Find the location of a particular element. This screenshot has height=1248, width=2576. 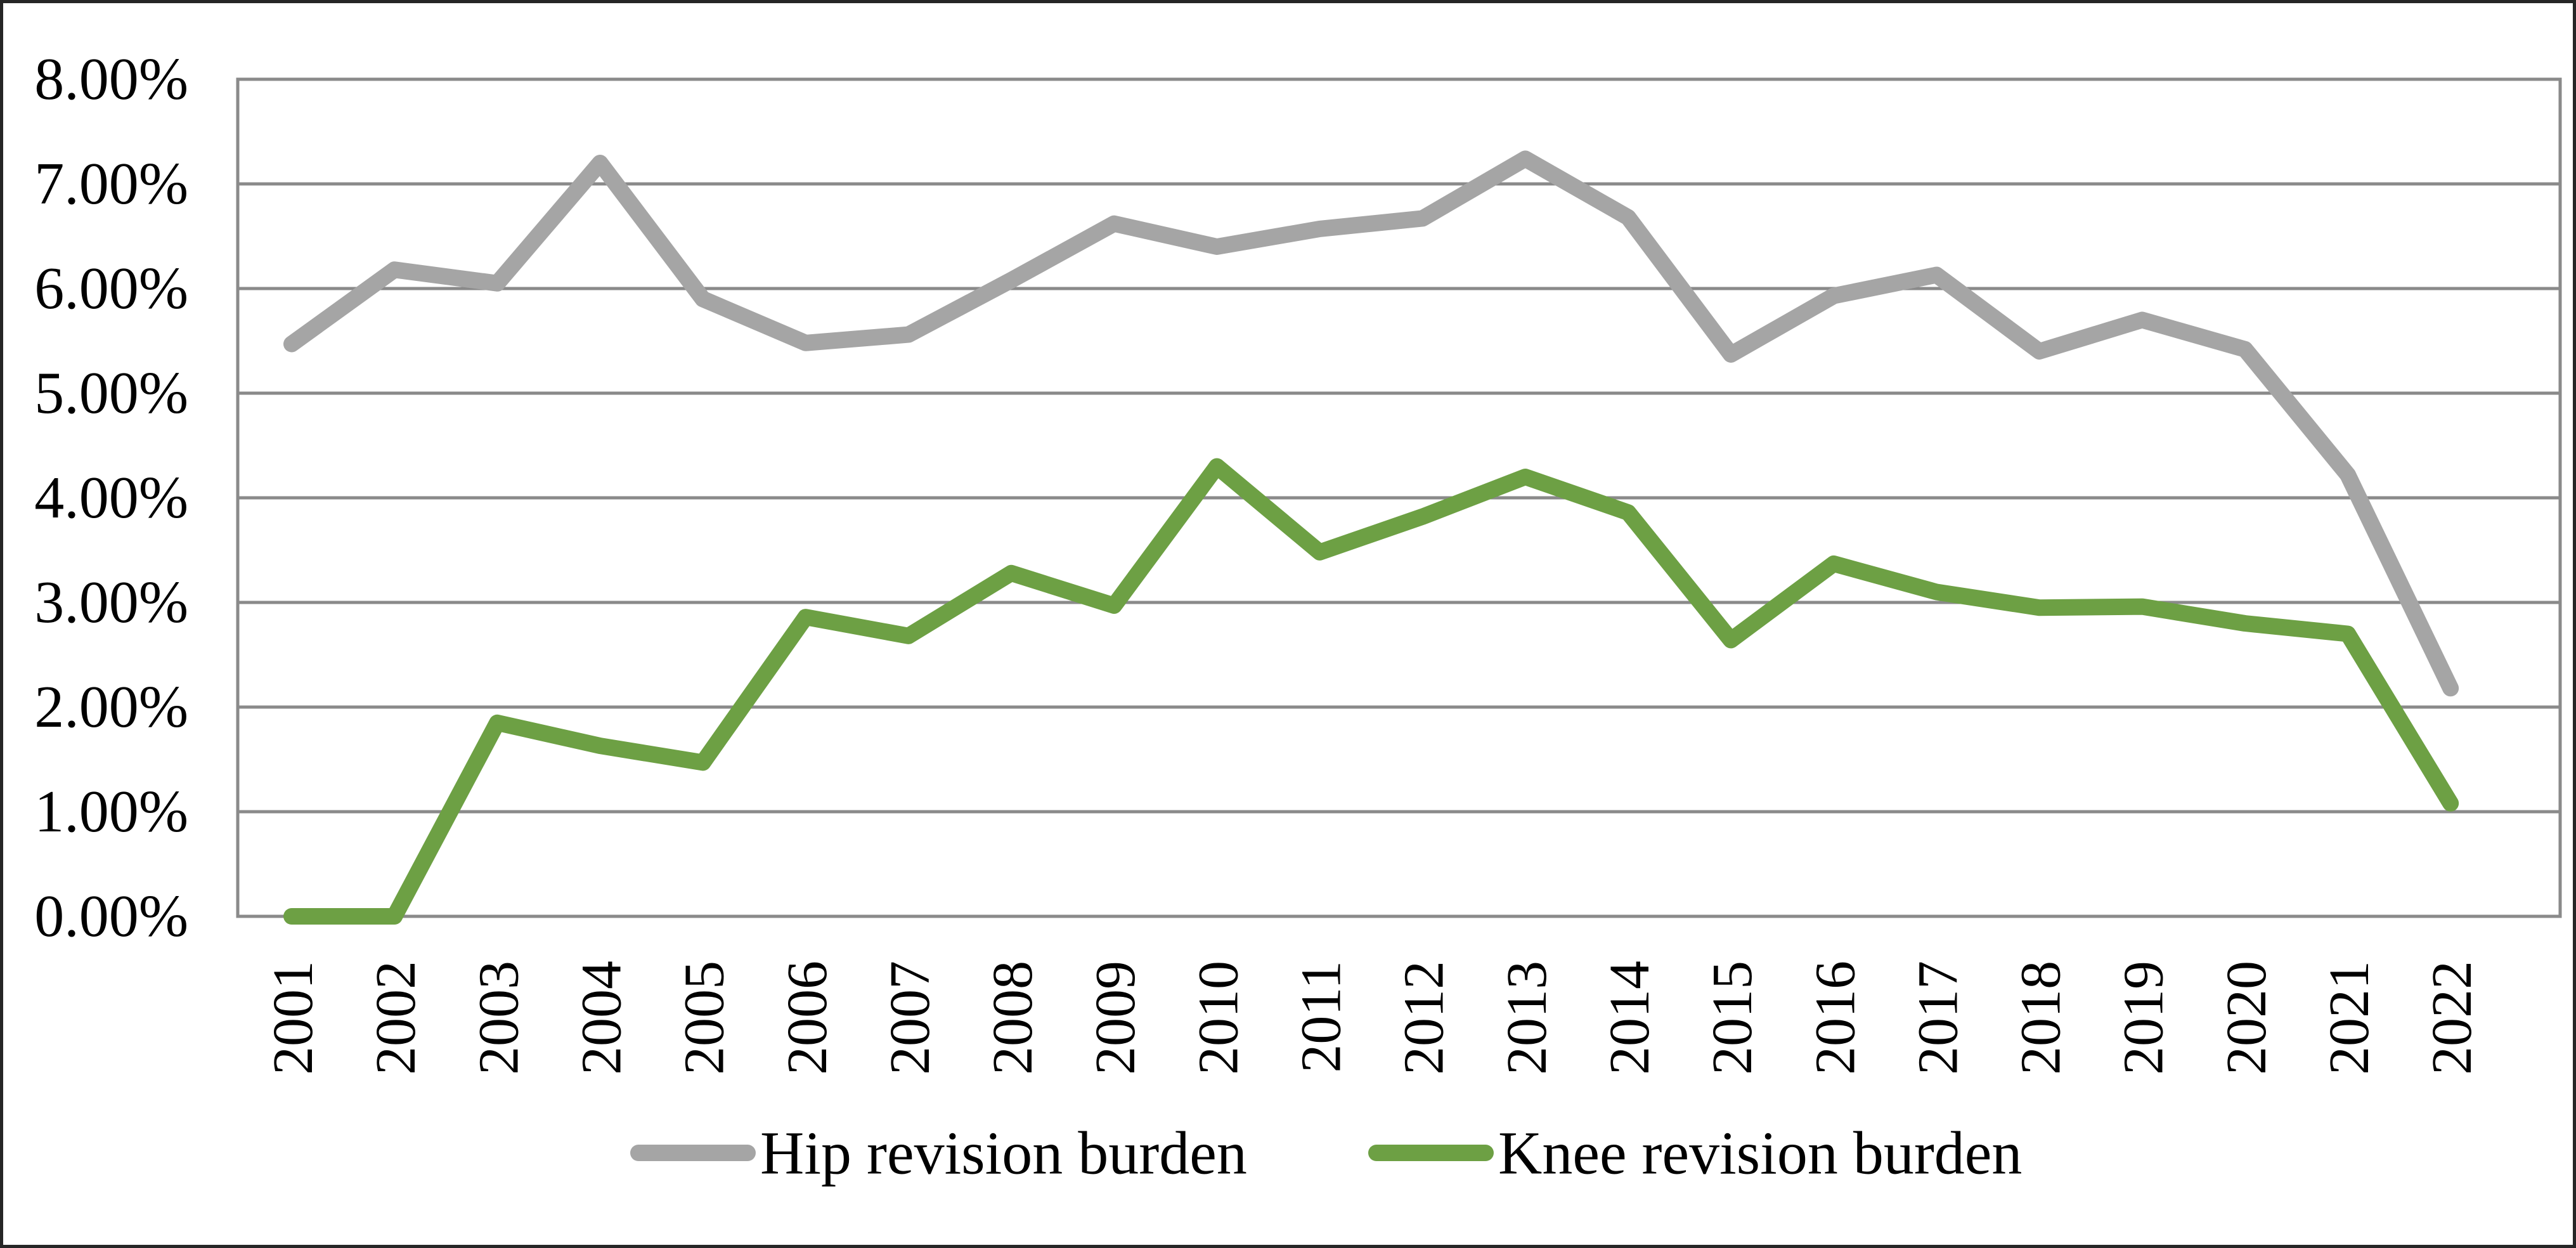

y-tick-label: 8.00% is located at coordinates (111, 79).